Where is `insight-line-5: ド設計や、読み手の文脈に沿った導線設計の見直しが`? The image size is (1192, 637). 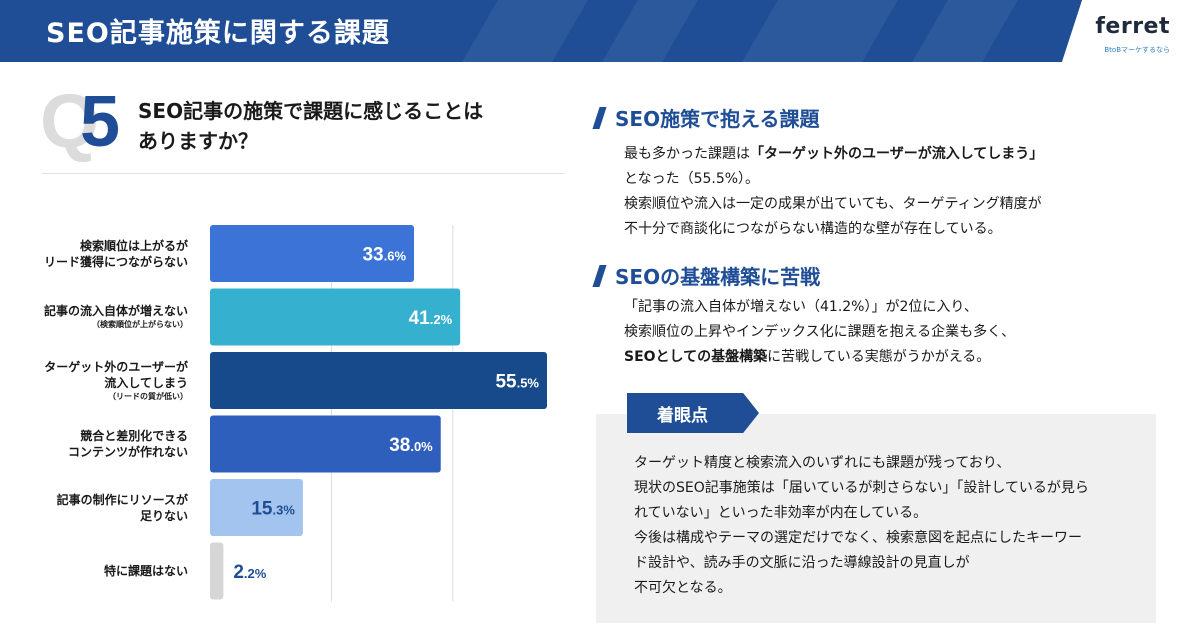 insight-line-5: ド設計や、読み手の文脈に沿った導線設計の見直しが is located at coordinates (802, 563).